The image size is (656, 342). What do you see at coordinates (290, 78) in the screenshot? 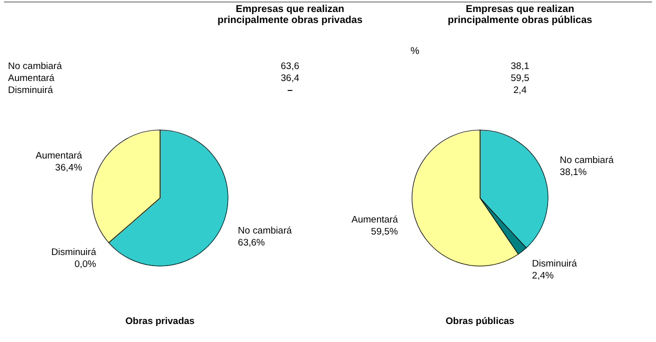
I see `data-label: 36,4` at bounding box center [290, 78].